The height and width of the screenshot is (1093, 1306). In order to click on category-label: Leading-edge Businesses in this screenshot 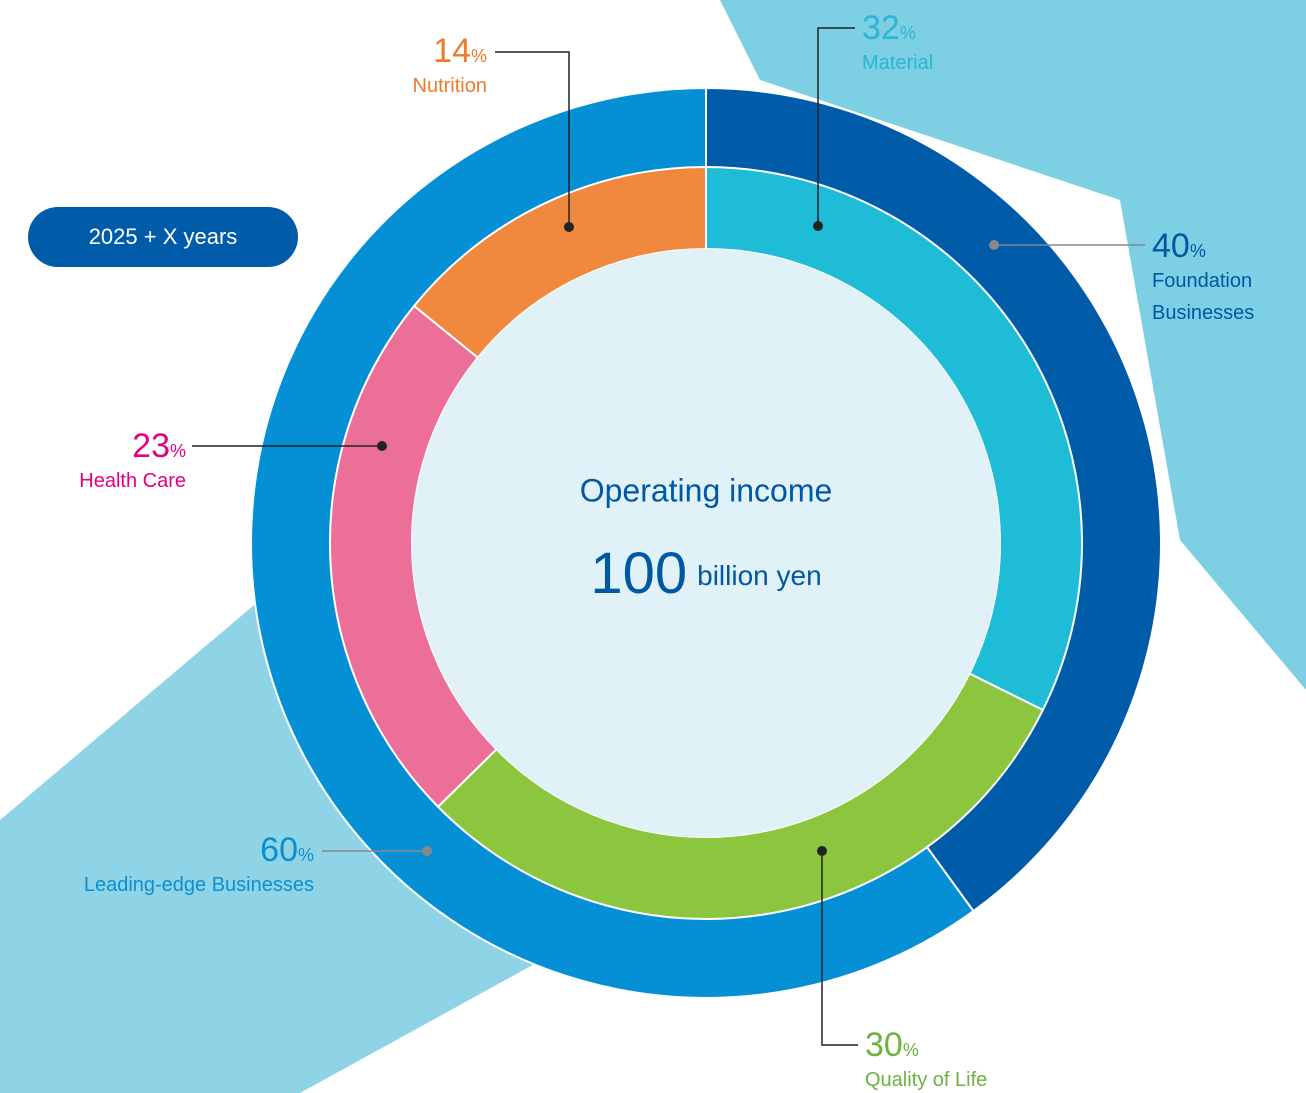, I will do `click(198, 885)`.